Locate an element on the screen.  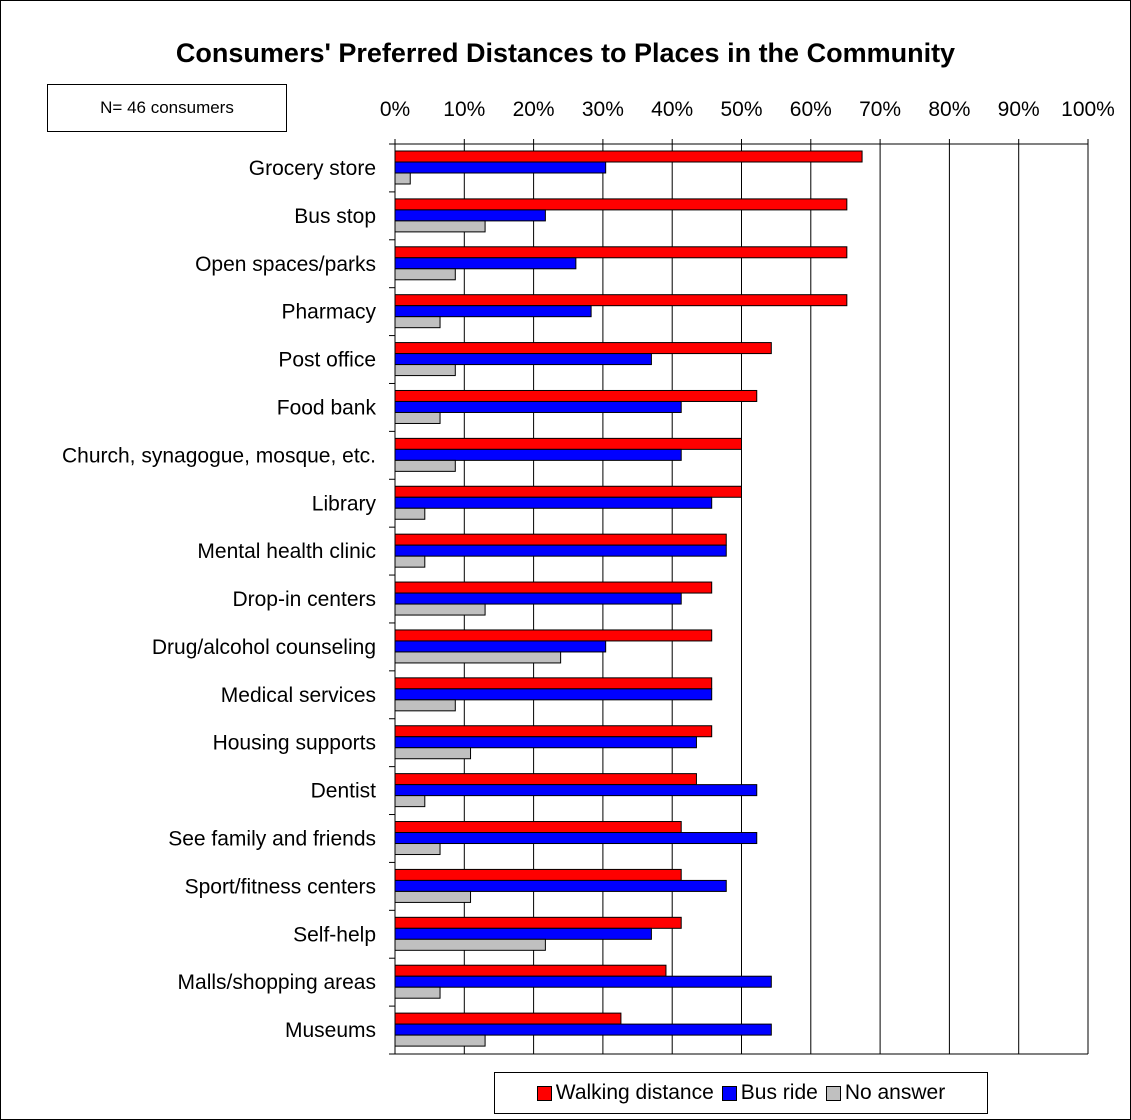
x-tick-label: 60% is located at coordinates (811, 109).